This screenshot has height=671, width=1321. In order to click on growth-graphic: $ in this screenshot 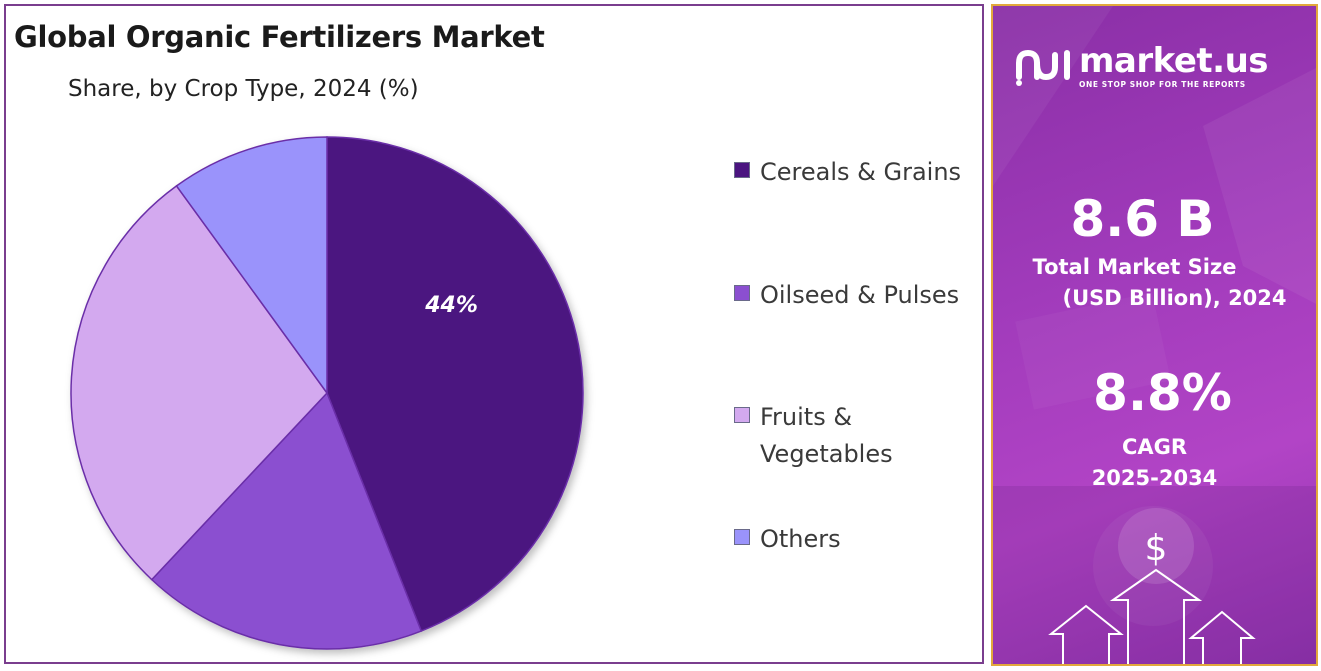, I will do `click(1152, 586)`.